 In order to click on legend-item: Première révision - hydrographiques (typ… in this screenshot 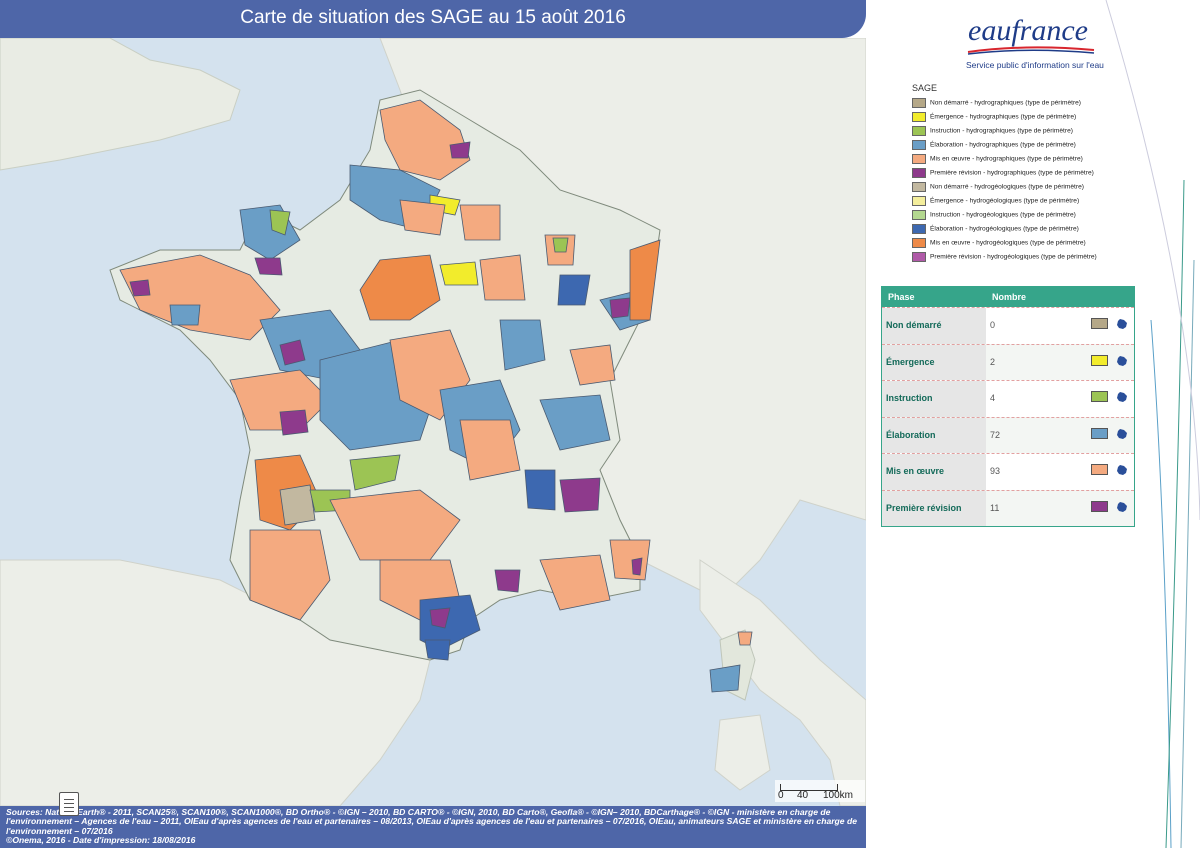, I will do `click(1003, 173)`.